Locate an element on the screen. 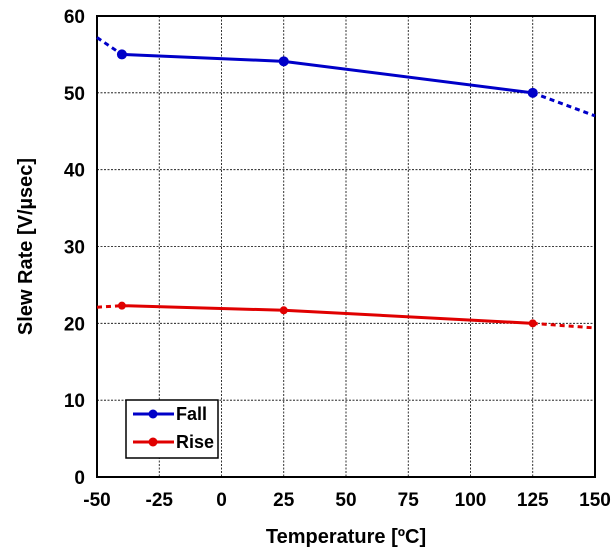 The image size is (614, 552). y-tick-label: 10 is located at coordinates (74, 401).